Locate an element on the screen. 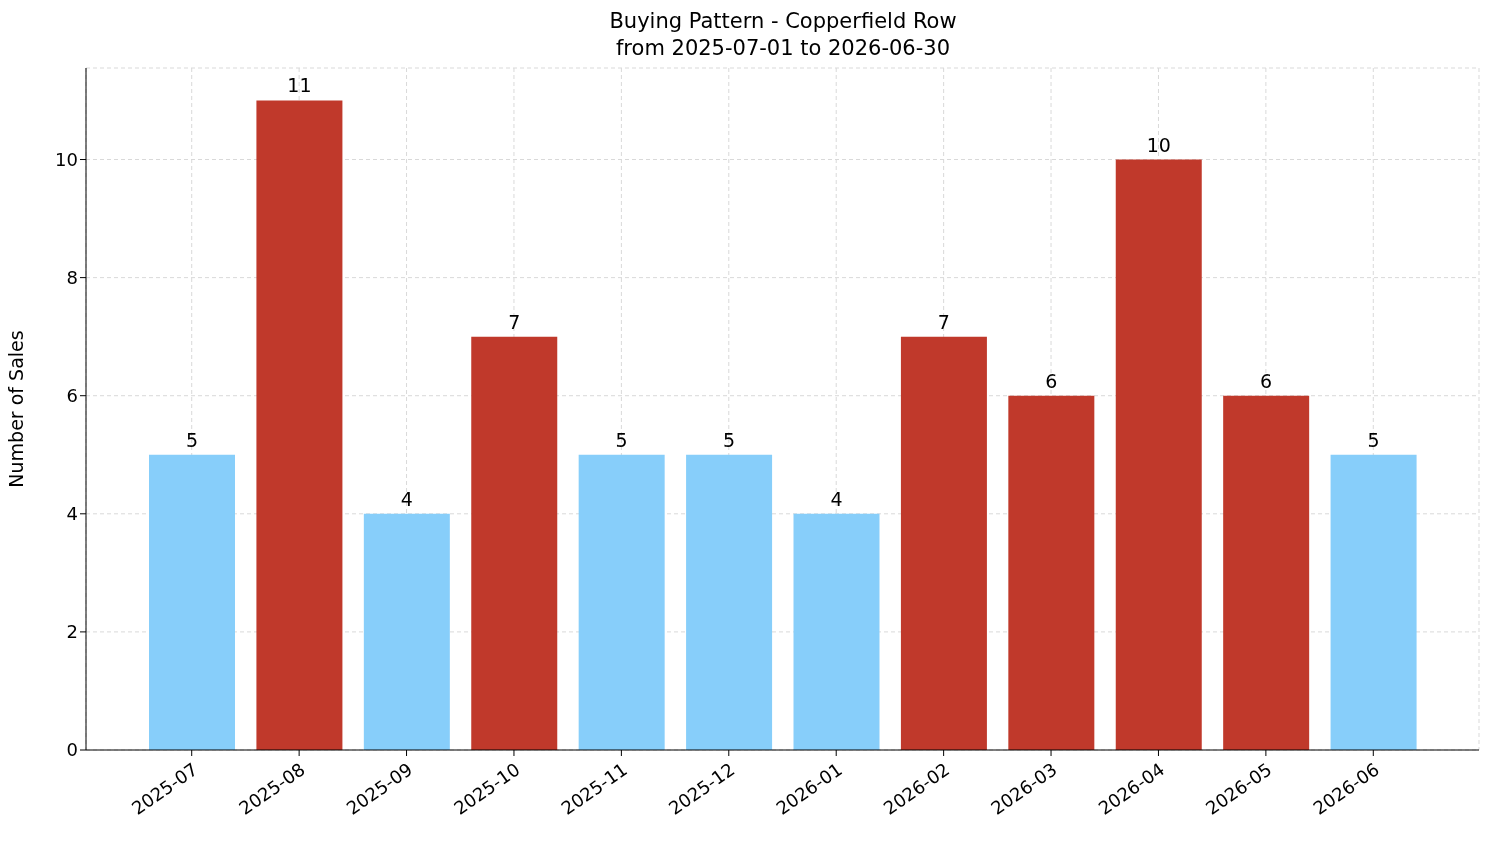  y-tick-label: 8 is located at coordinates (72, 278).